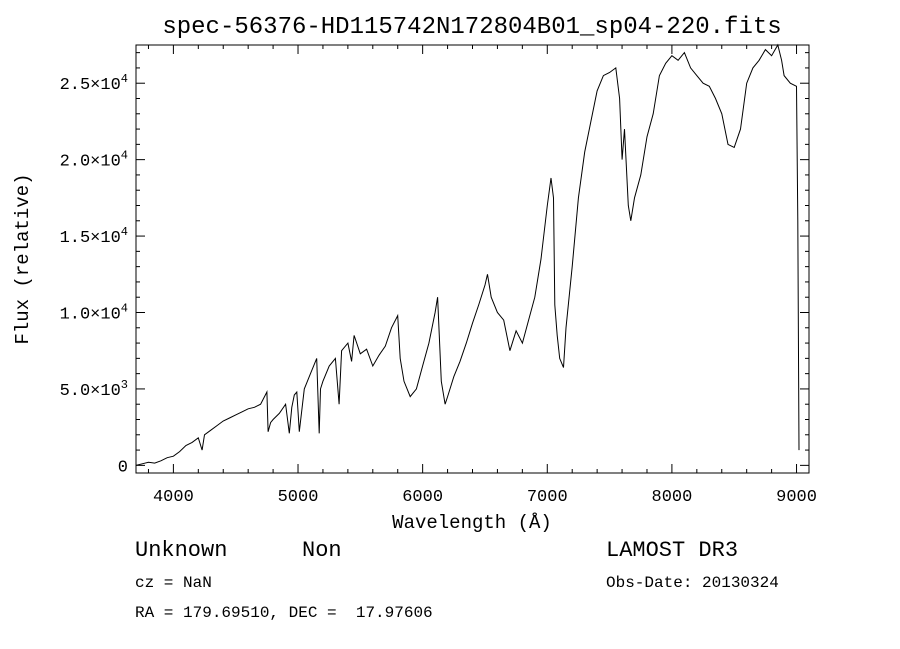 The width and height of the screenshot is (900, 649). I want to click on subclass-label: Non, so click(322, 550).